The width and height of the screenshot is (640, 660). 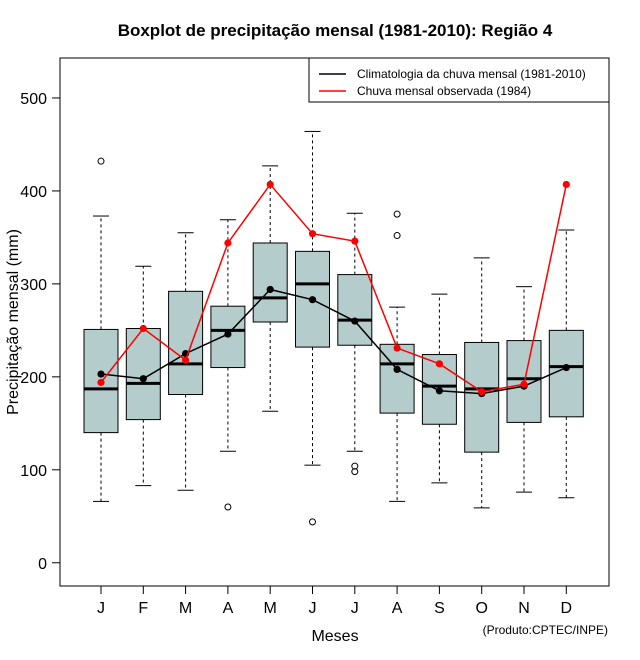 I want to click on y-tick-label: 200, so click(x=33, y=378).